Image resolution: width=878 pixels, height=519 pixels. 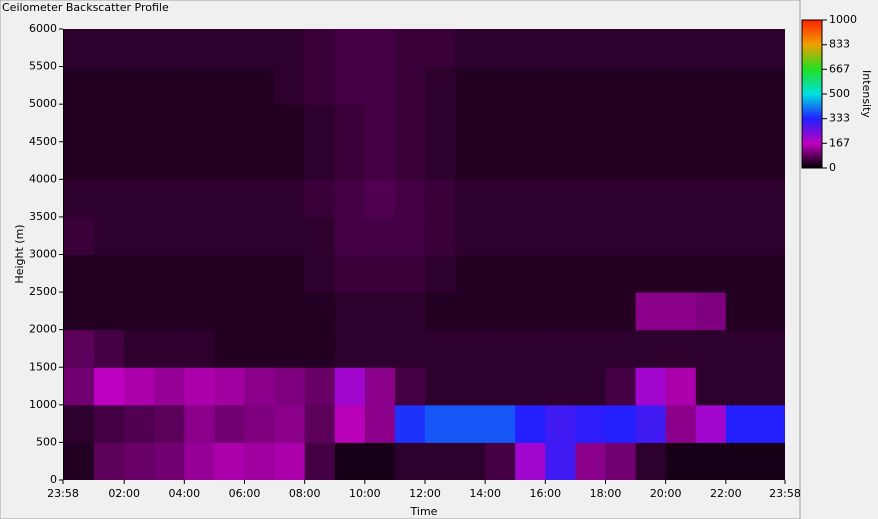 What do you see at coordinates (53, 479) in the screenshot?
I see `y-tick-label: 0` at bounding box center [53, 479].